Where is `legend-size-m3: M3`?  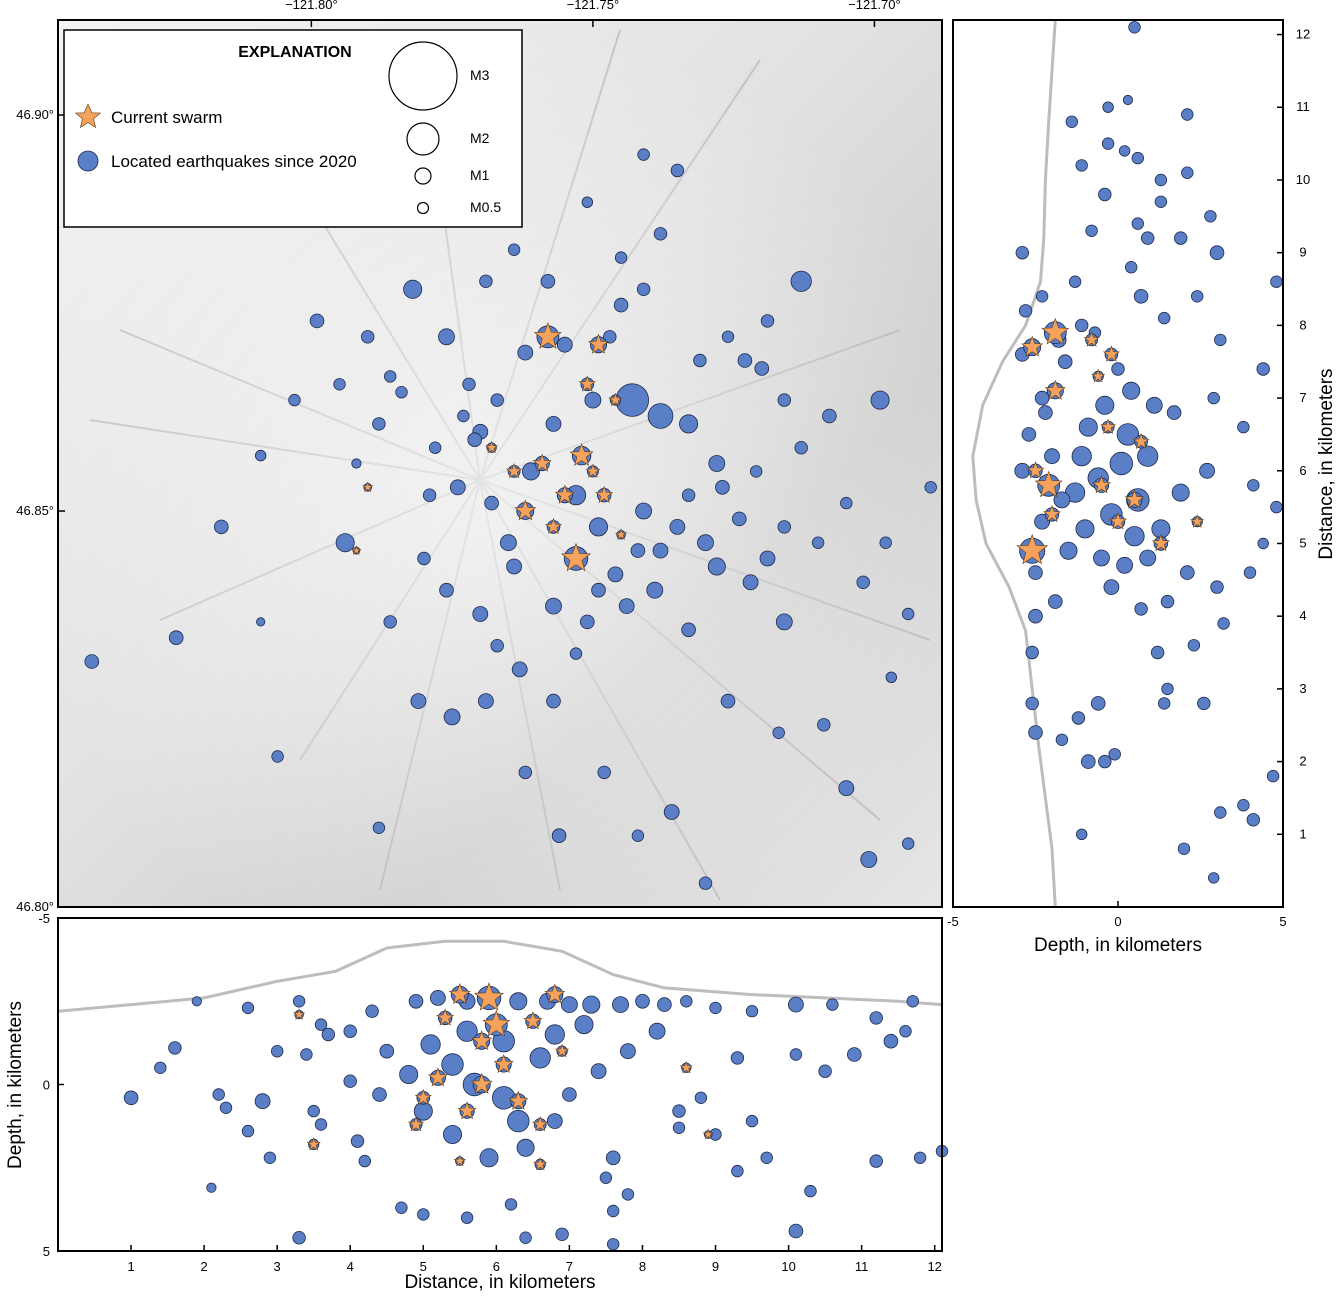
legend-size-m3: M3 is located at coordinates (480, 75).